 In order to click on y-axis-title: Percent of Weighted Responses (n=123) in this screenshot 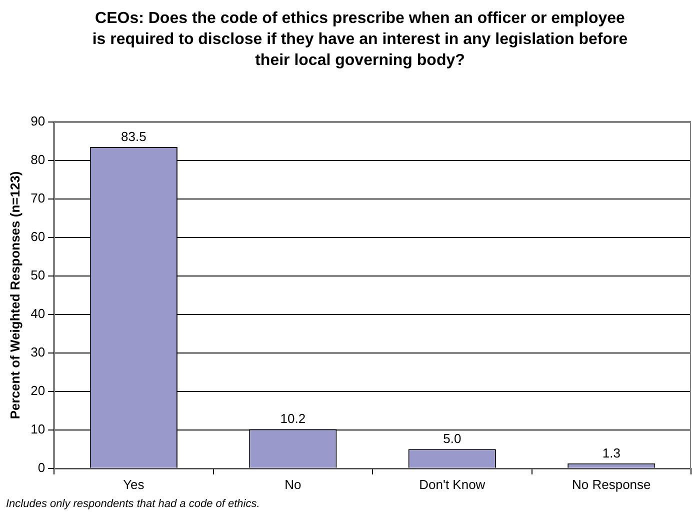, I will do `click(14, 295)`.